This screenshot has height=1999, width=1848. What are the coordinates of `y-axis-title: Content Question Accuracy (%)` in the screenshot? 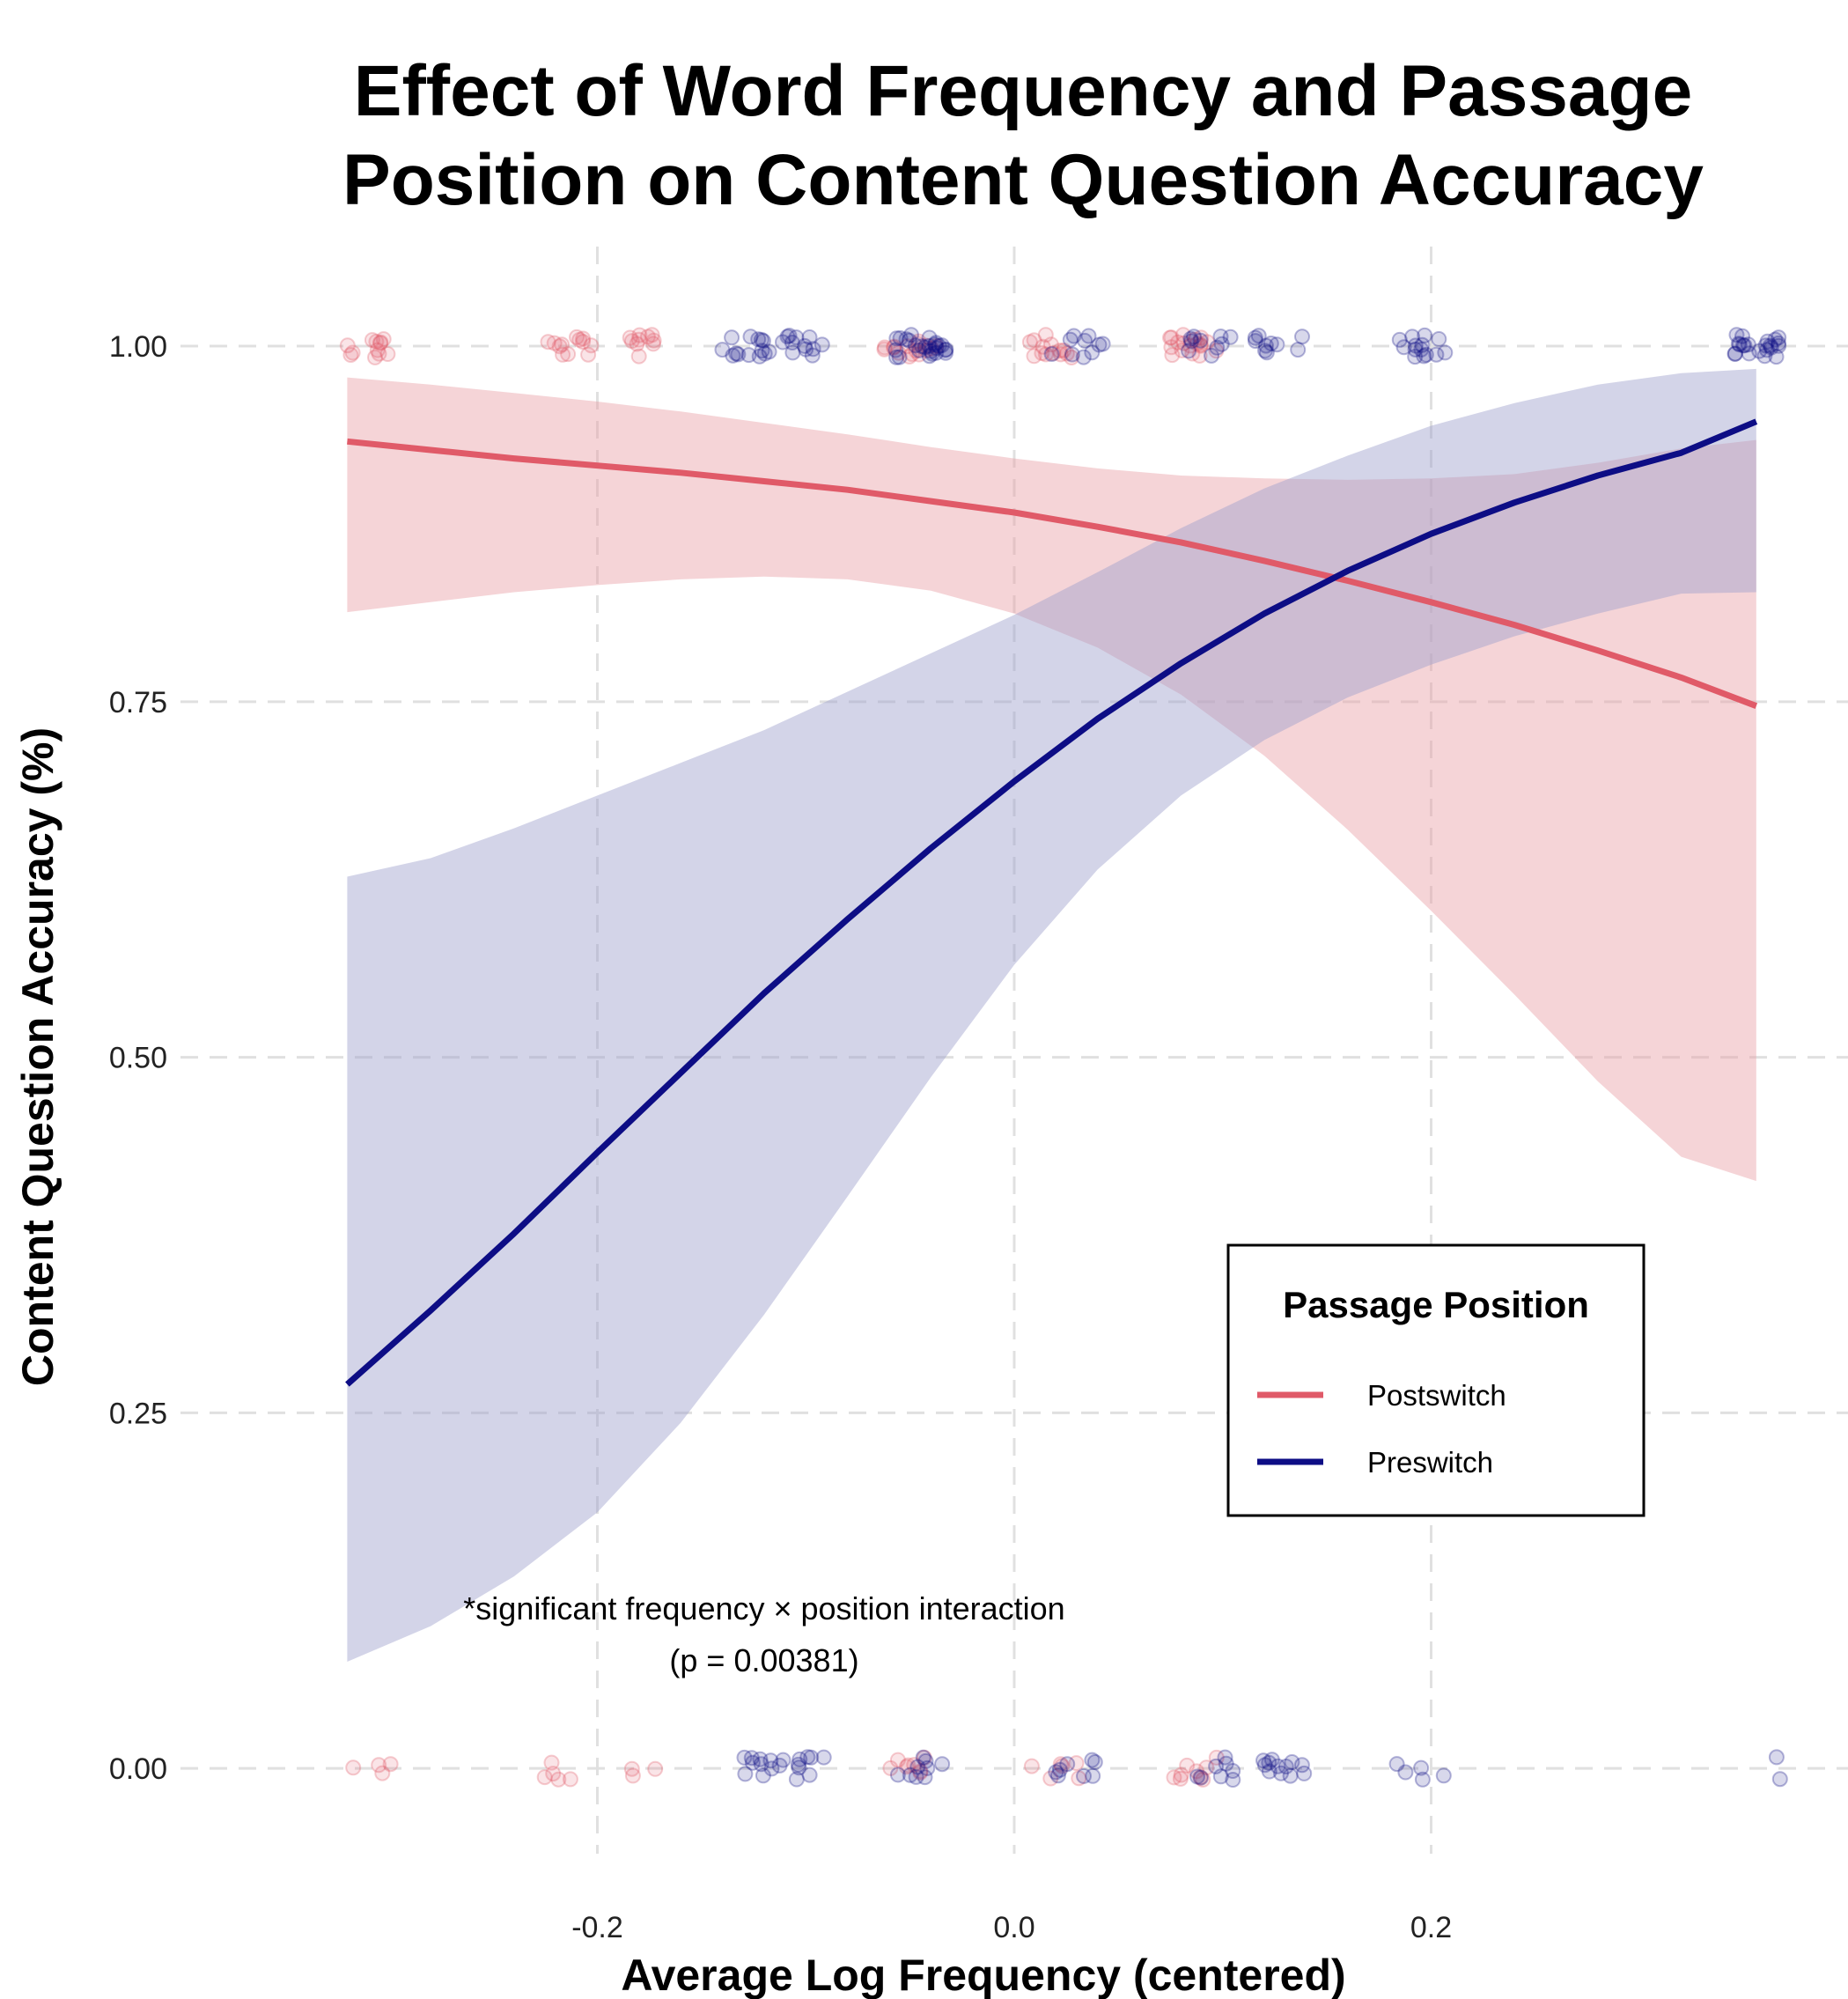 It's located at (38, 1056).